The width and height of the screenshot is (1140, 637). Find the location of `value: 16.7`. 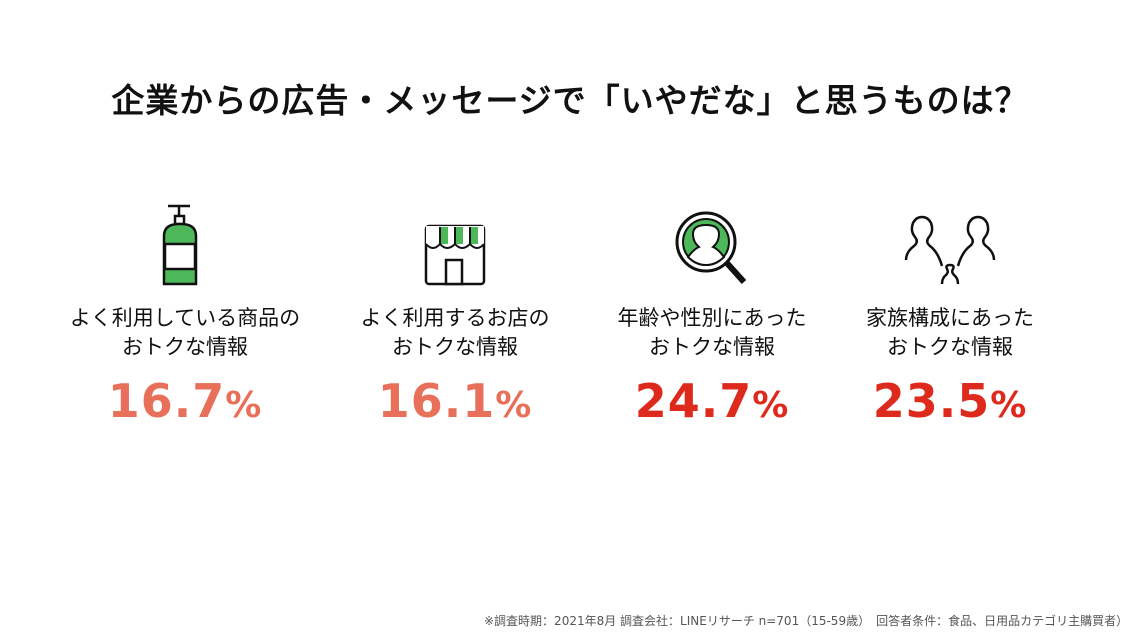

value: 16.7 is located at coordinates (166, 401).